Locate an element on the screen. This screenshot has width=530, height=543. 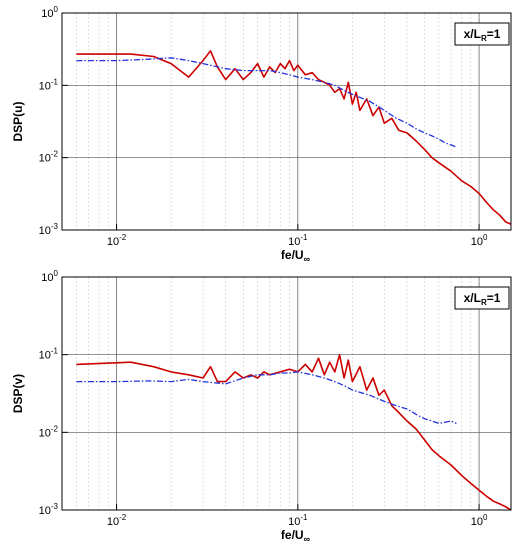
y-axis-label: DSP(v) is located at coordinates (18, 393).